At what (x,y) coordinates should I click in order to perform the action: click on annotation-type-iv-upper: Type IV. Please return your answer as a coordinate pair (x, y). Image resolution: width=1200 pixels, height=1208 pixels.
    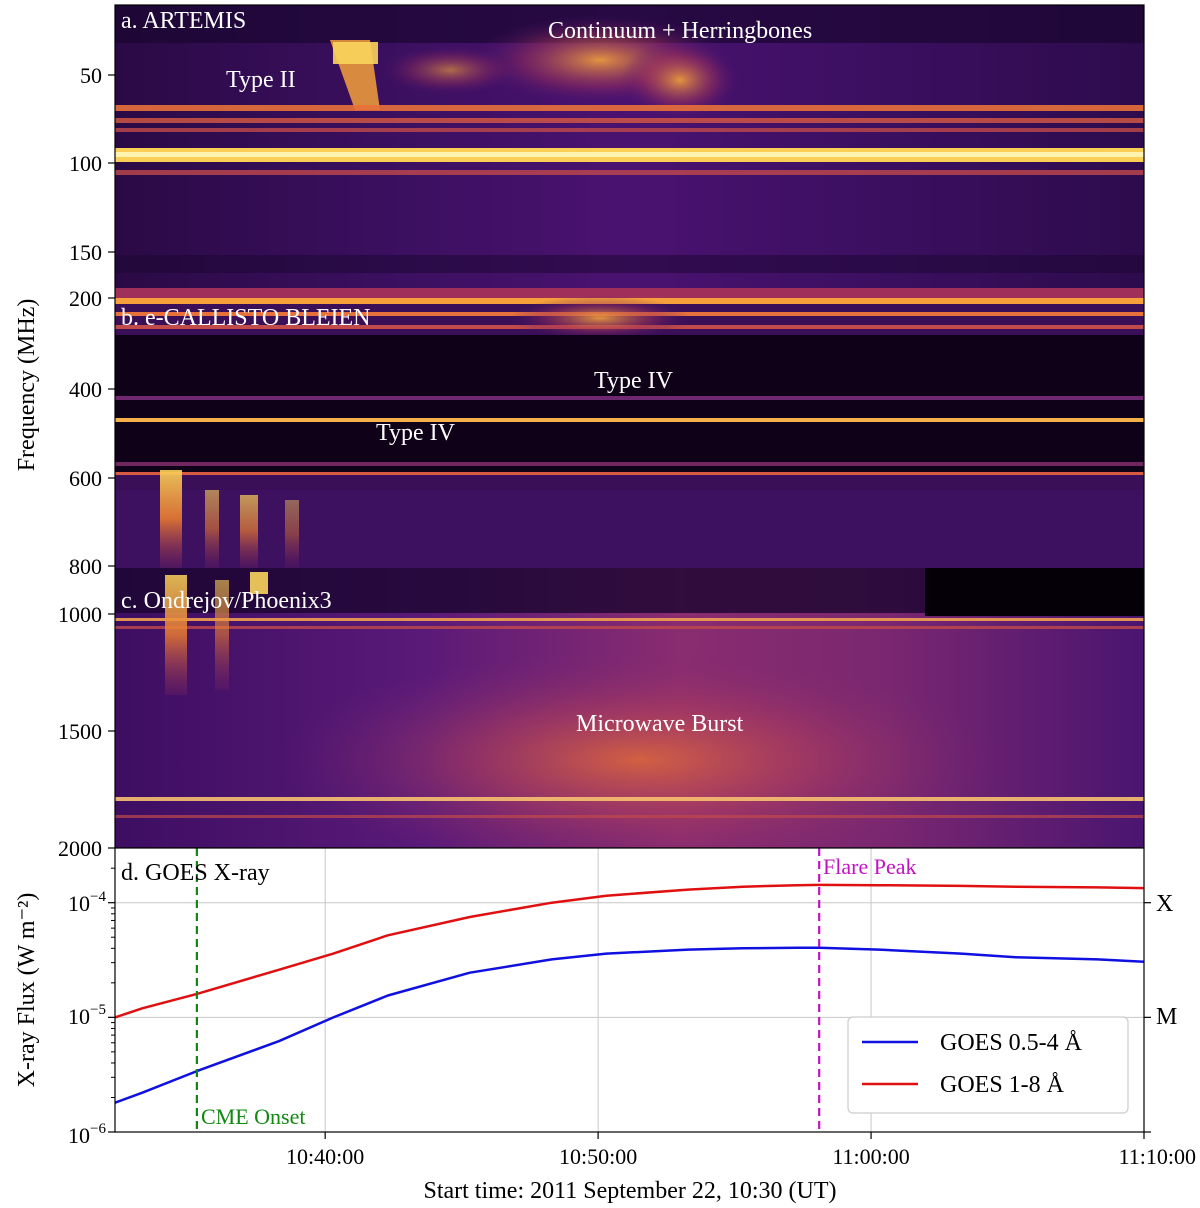
    Looking at the image, I should click on (634, 381).